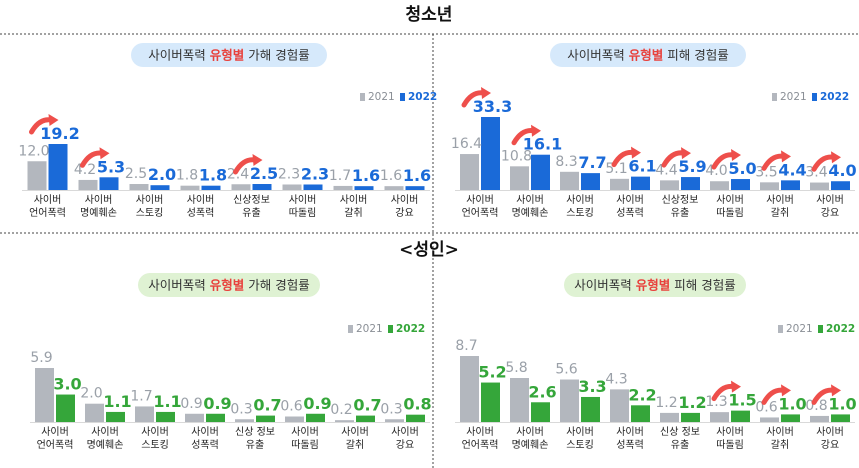  I want to click on data-label-2022: 0.9, so click(217, 403).